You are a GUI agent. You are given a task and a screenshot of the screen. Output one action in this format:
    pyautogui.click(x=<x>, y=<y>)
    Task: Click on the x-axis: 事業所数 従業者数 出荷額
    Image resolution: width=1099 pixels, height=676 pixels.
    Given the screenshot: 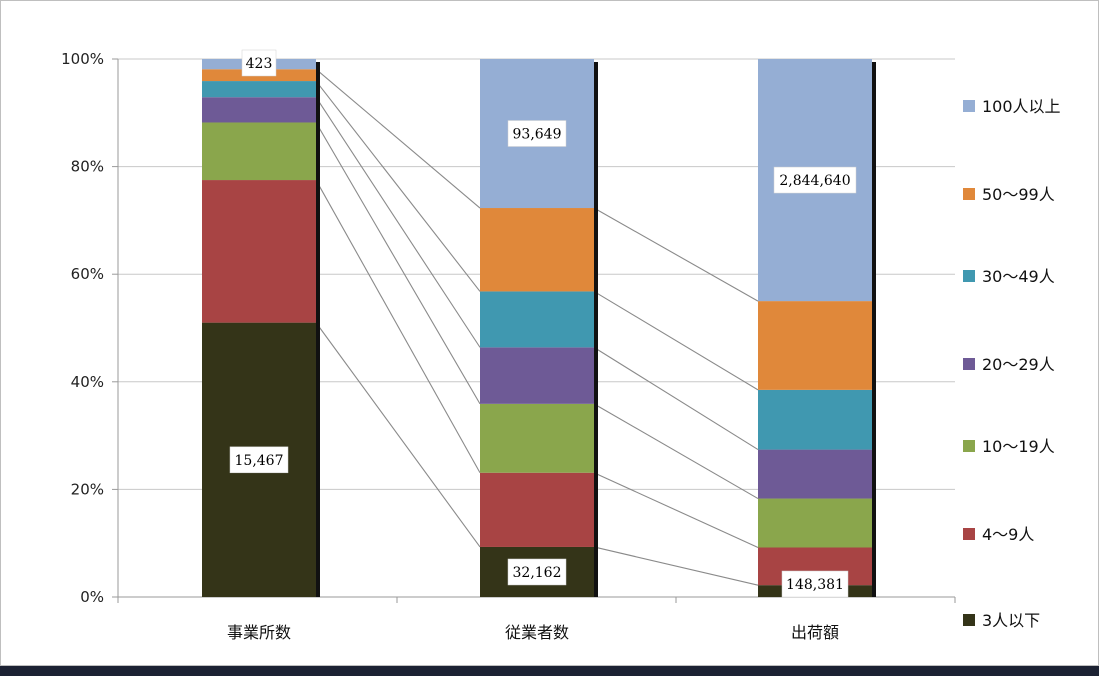 What is the action you would take?
    pyautogui.click(x=536, y=619)
    